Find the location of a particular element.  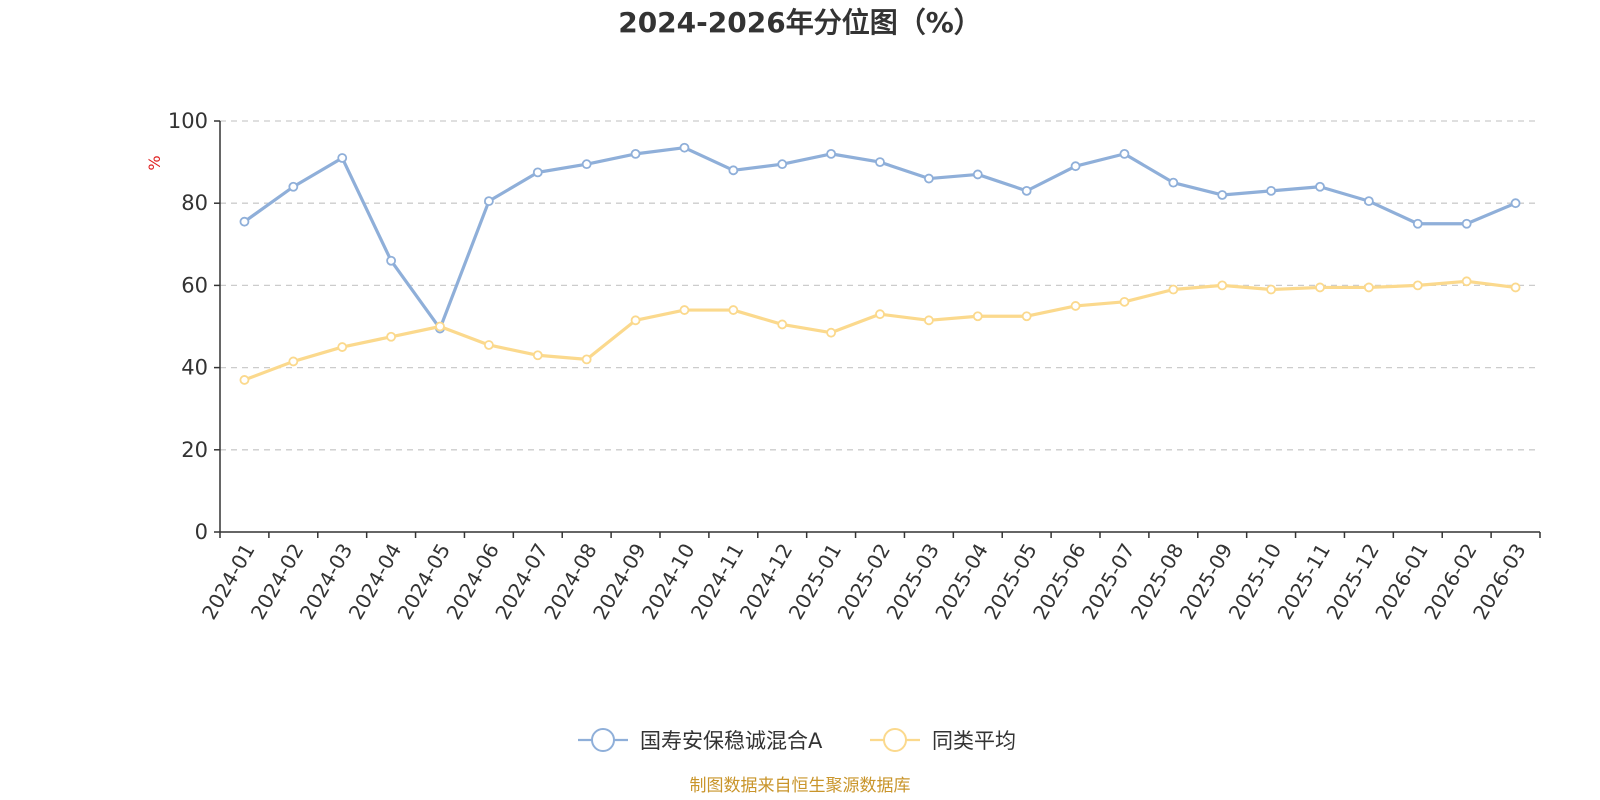

legend-item: 国寿安保稳诚混合A is located at coordinates (700, 740).